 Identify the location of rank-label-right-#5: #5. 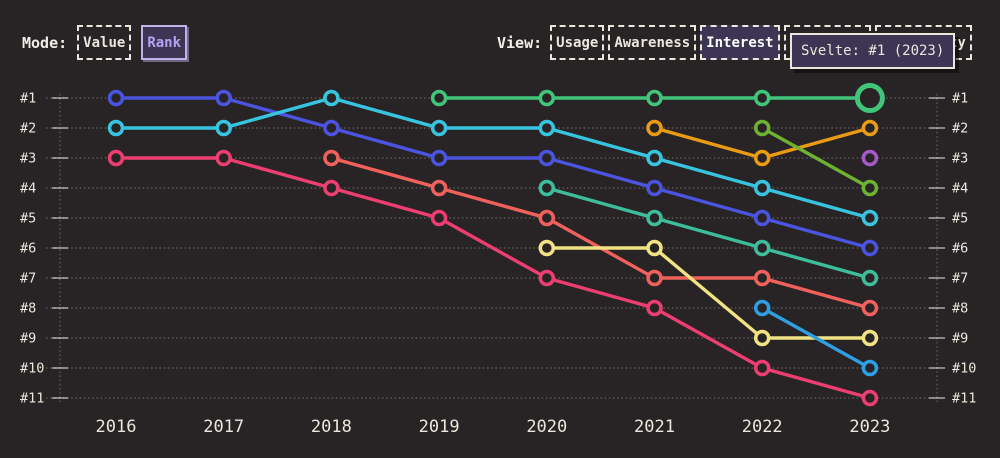
(960, 219).